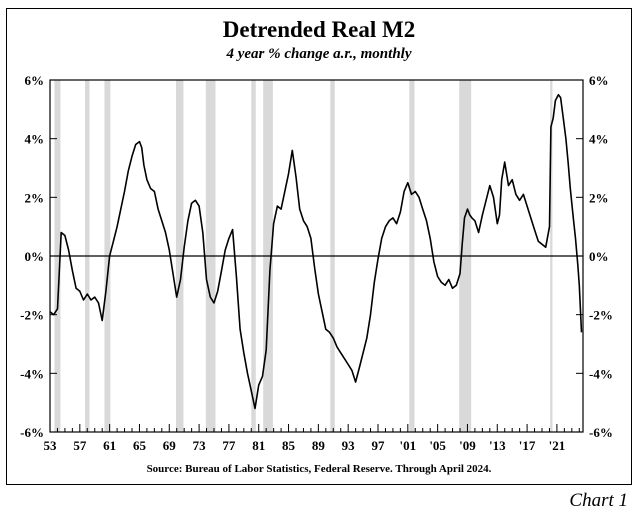  What do you see at coordinates (437, 445) in the screenshot?
I see `x-tick-label-13: '05` at bounding box center [437, 445].